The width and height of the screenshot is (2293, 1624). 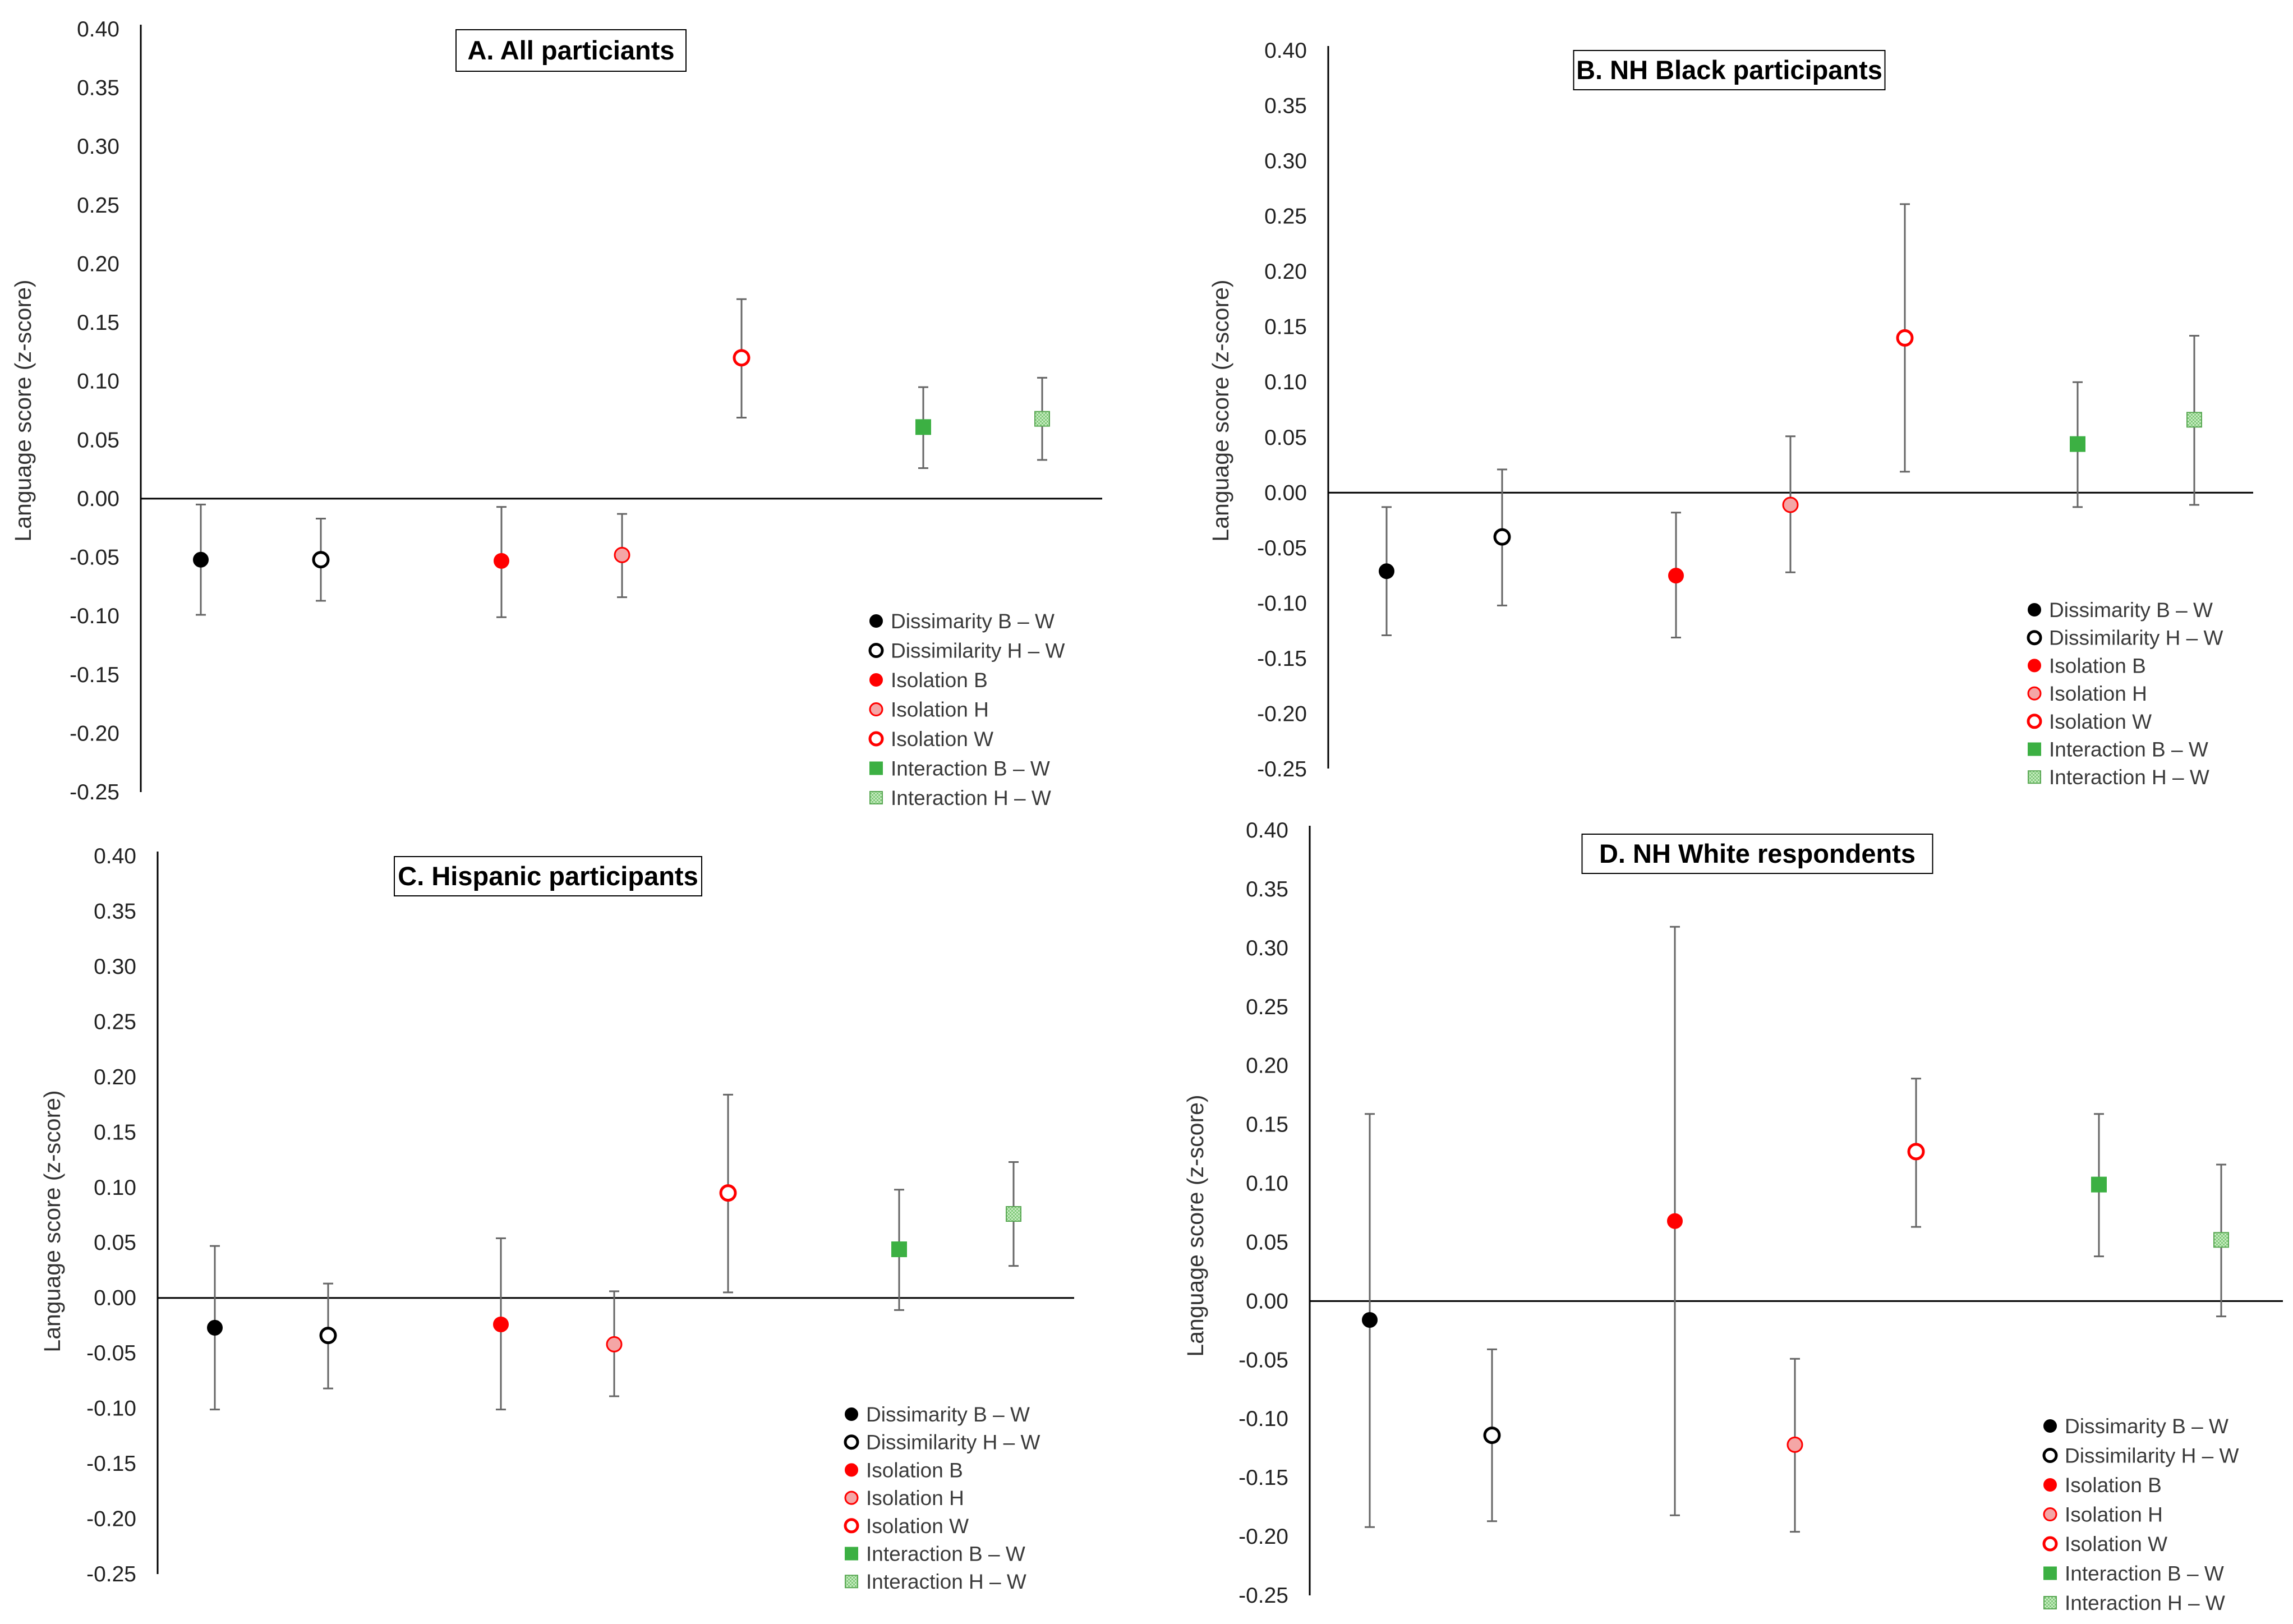 What do you see at coordinates (1285, 327) in the screenshot?
I see `y-tick-label: 0.15` at bounding box center [1285, 327].